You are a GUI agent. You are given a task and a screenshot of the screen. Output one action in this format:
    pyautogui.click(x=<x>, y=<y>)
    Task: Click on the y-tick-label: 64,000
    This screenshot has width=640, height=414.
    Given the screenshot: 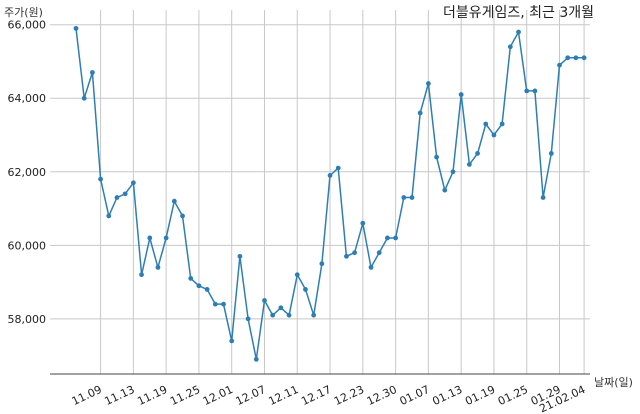 What is the action you would take?
    pyautogui.click(x=27, y=98)
    